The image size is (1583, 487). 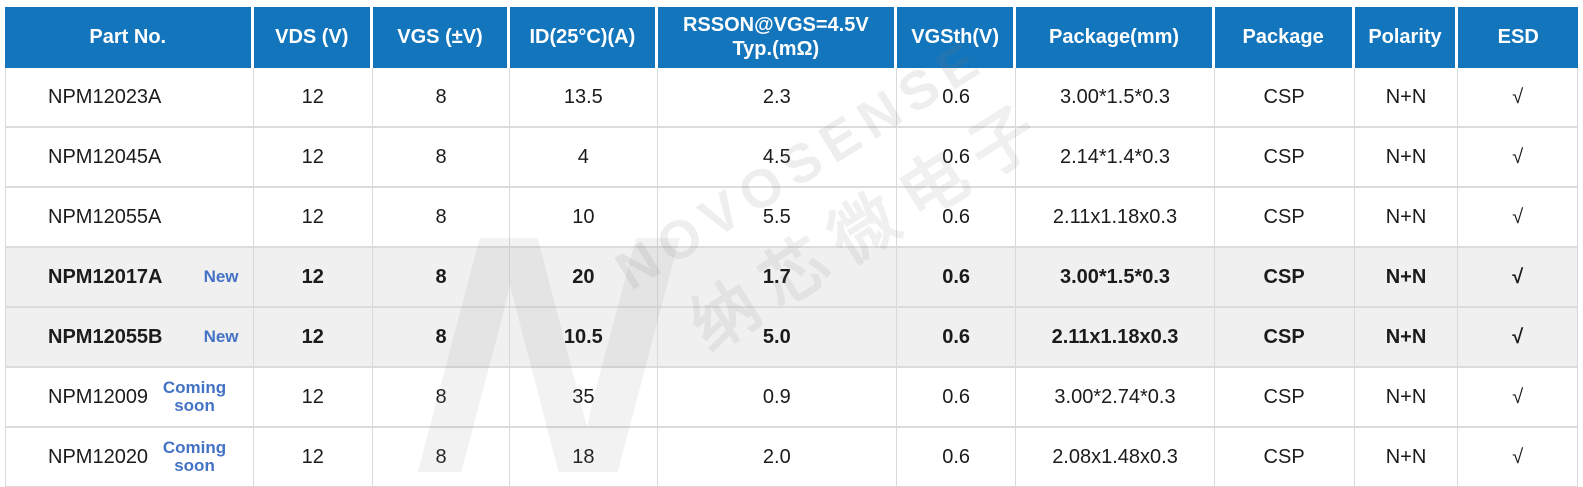 I want to click on part-number: NPM12055A, so click(x=105, y=216).